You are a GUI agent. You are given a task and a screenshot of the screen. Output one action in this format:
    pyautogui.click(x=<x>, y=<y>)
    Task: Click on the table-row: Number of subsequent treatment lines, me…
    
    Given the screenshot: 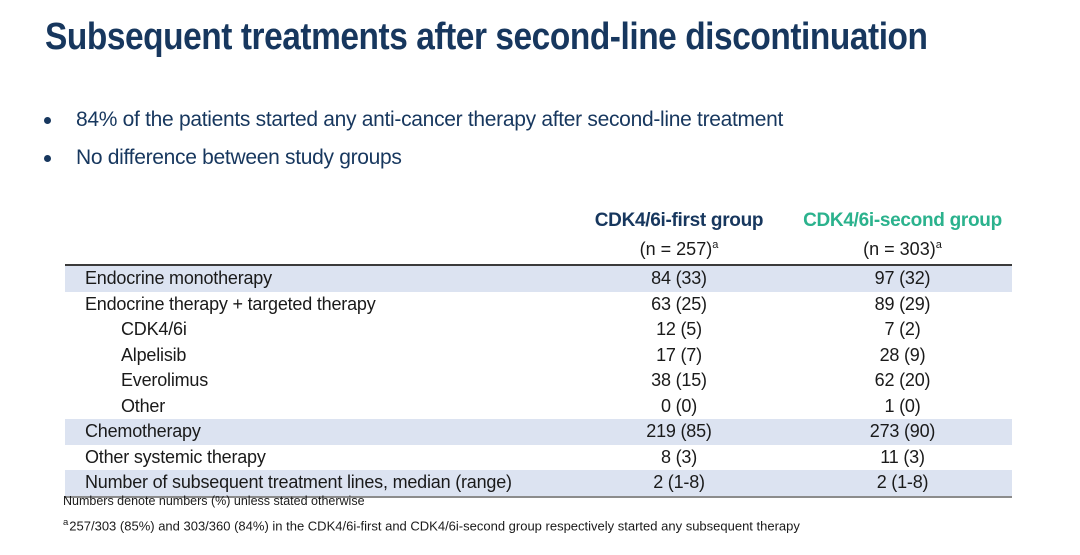 What is the action you would take?
    pyautogui.click(x=538, y=483)
    